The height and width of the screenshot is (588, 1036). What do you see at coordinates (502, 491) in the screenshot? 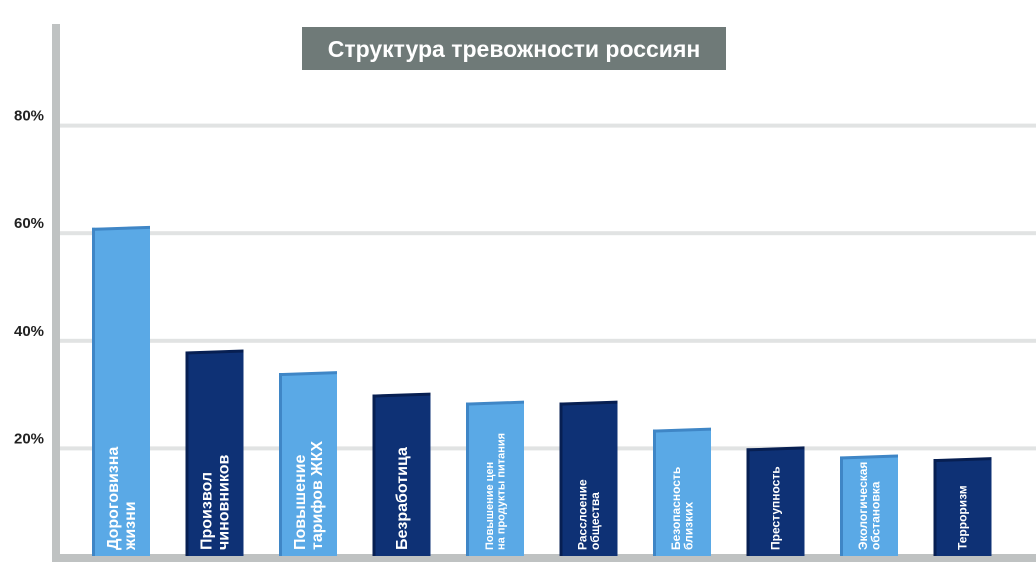
I see `bar-label-line: на продукты питания` at bounding box center [502, 491].